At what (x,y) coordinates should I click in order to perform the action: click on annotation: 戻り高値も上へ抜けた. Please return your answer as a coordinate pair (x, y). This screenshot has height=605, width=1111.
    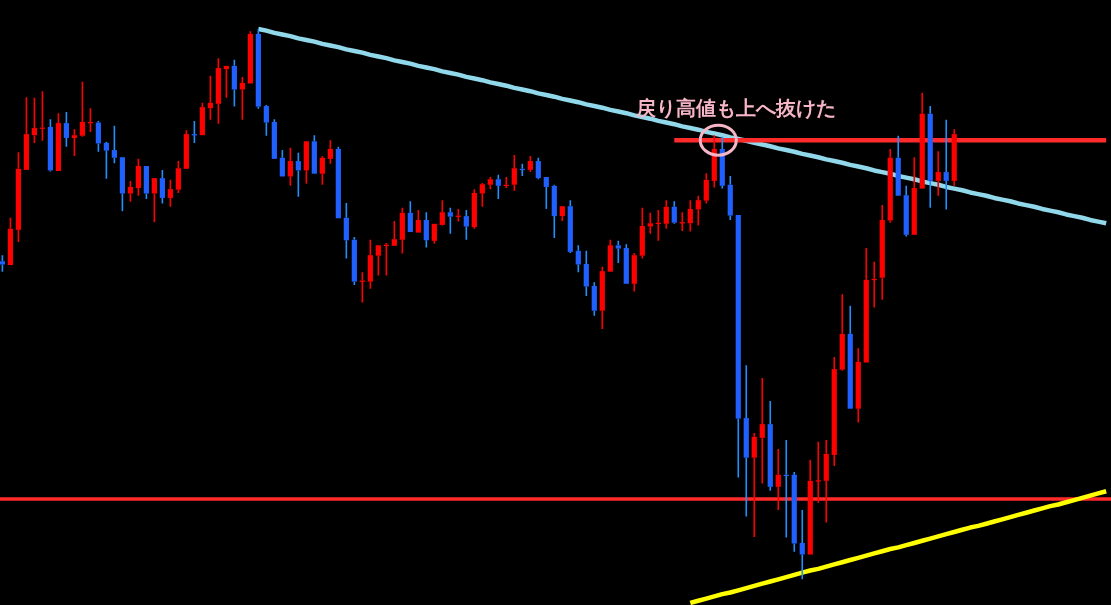
    Looking at the image, I should click on (736, 109).